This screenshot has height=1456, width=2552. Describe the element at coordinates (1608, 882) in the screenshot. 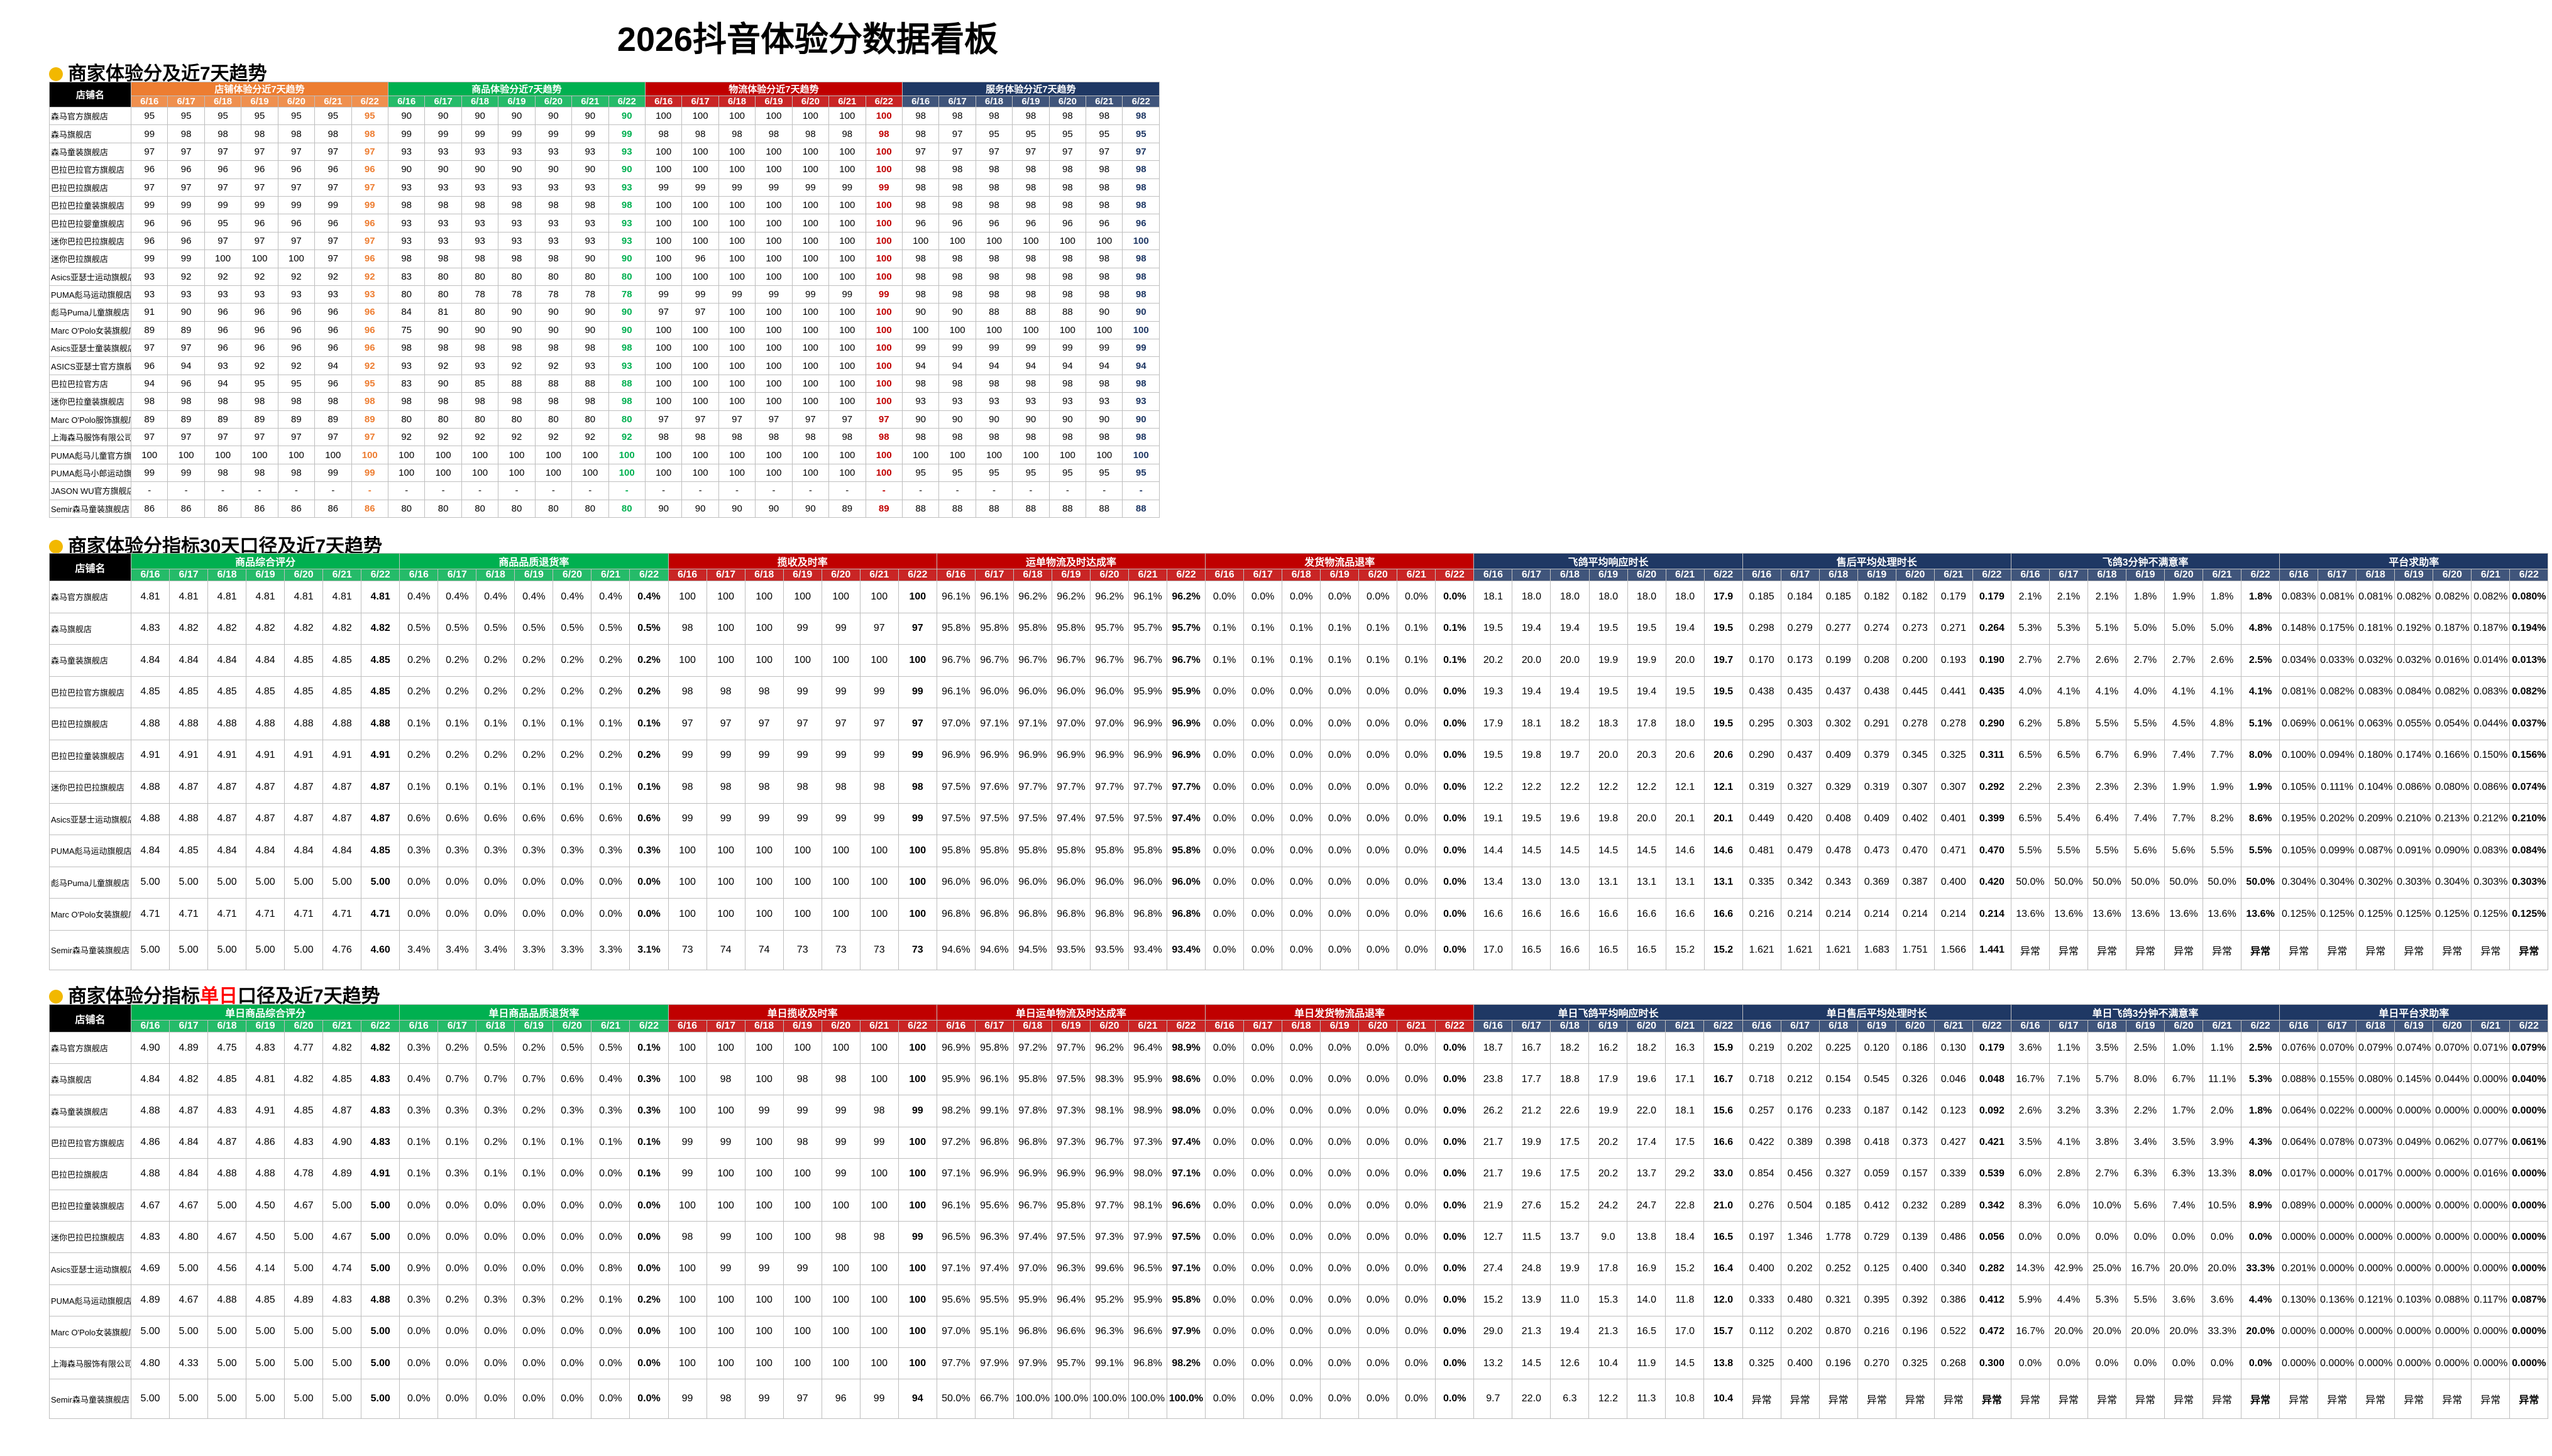

I see `metric-cell: 13.1` at that location.